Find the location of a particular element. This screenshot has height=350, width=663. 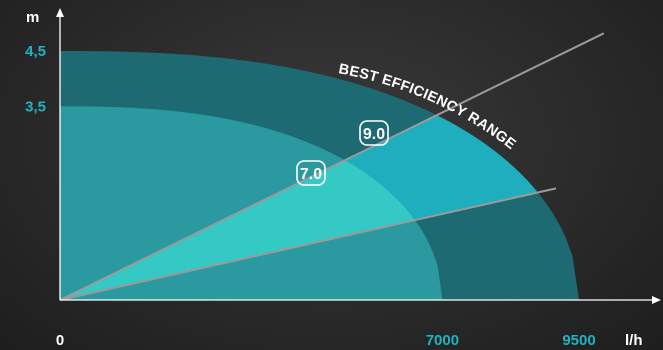

x-tick-label: 0 is located at coordinates (60, 340).